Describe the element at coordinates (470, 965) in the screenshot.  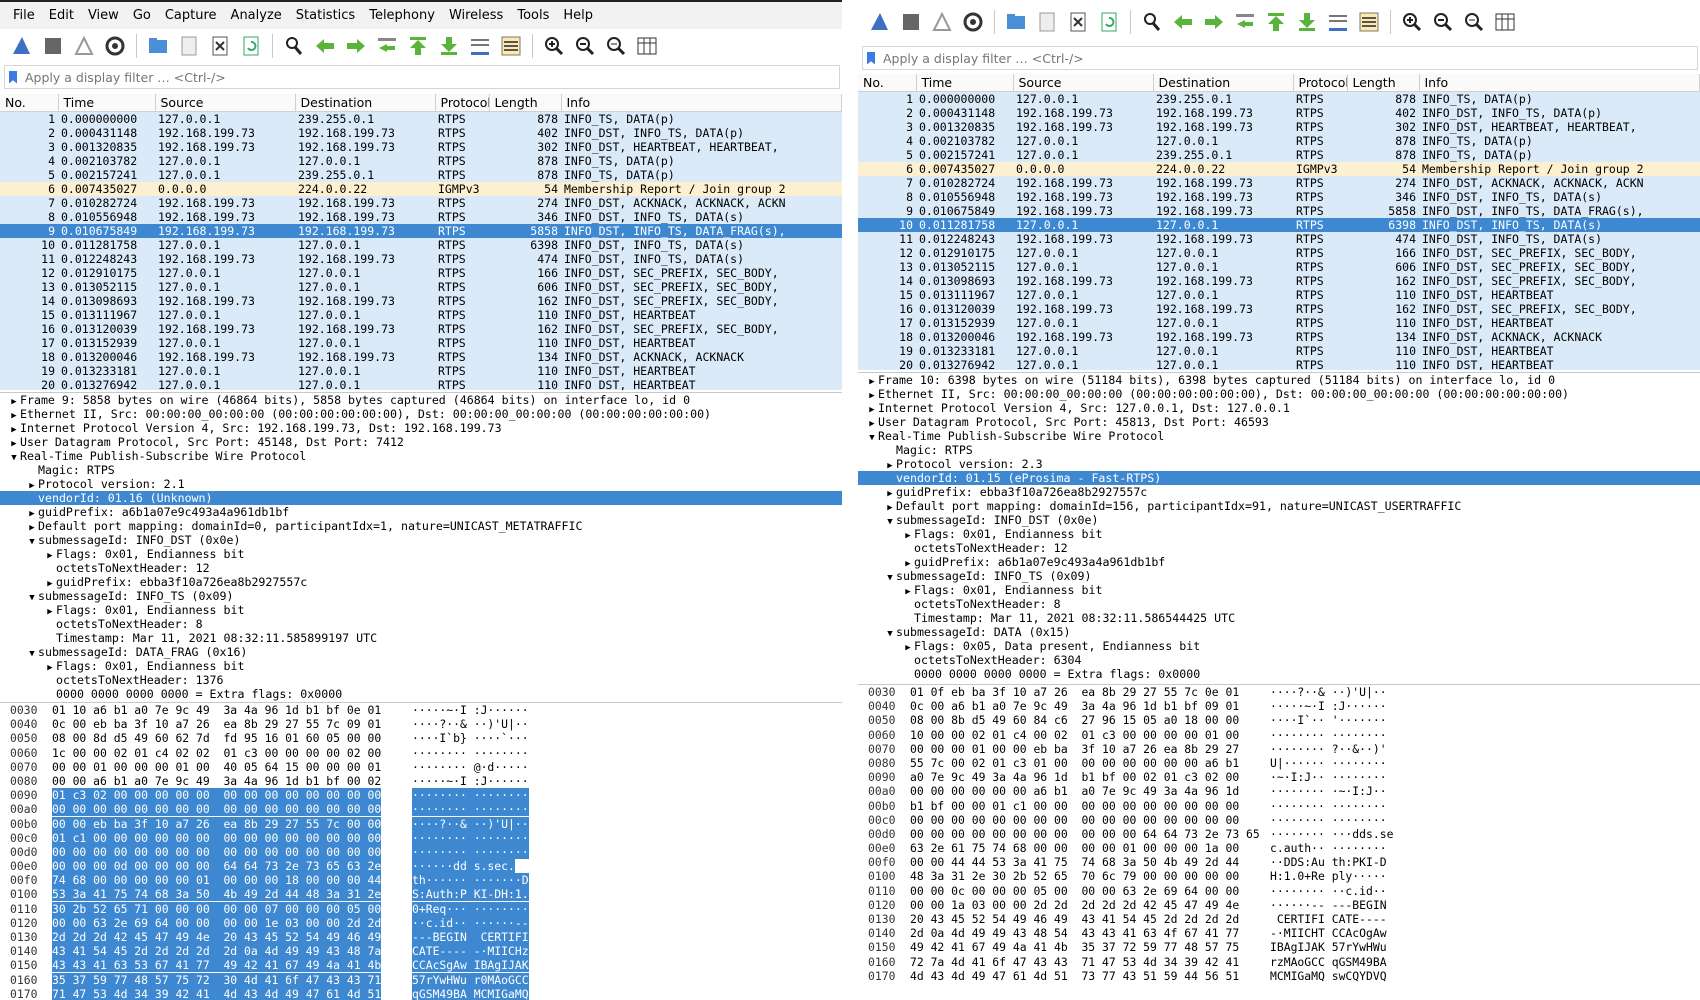
I see `hex-ascii: CCAcSgAw IBAgIJAK` at that location.